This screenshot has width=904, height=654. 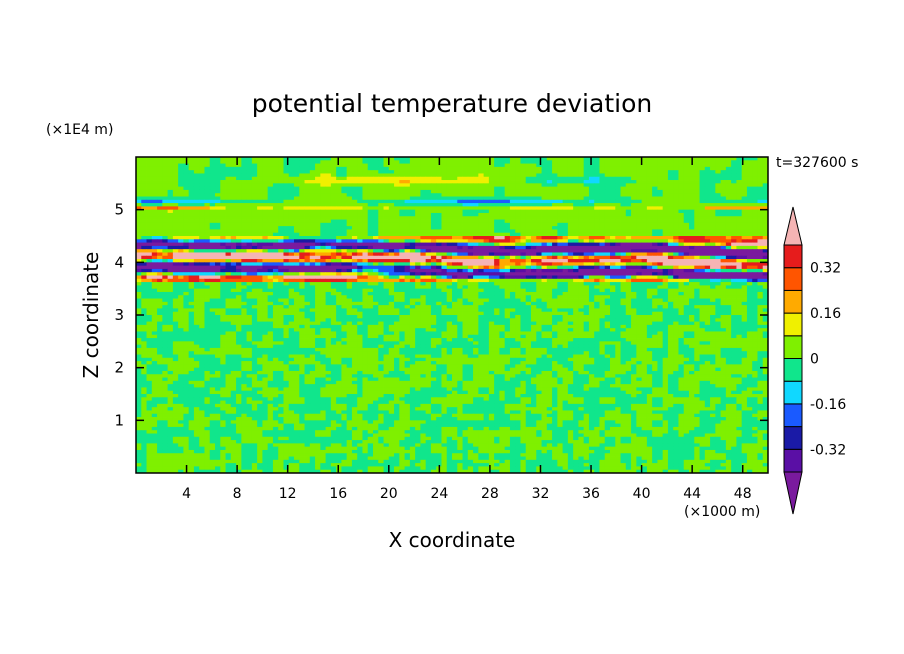 What do you see at coordinates (793, 226) in the screenshot?
I see `colorbar-over-triangle` at bounding box center [793, 226].